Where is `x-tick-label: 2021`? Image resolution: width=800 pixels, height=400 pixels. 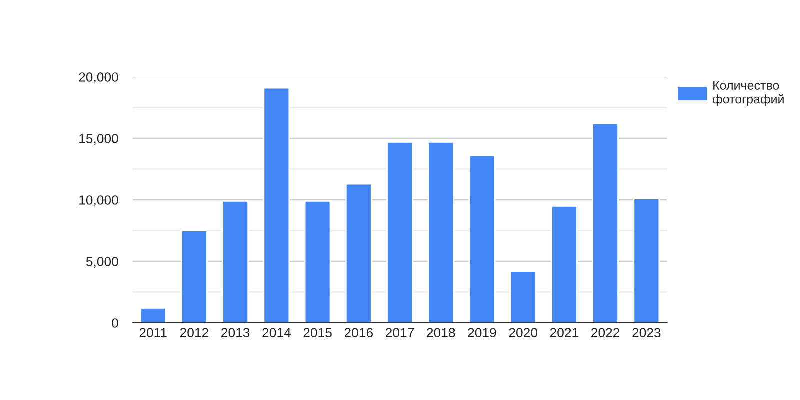 x-tick-label: 2021 is located at coordinates (564, 333).